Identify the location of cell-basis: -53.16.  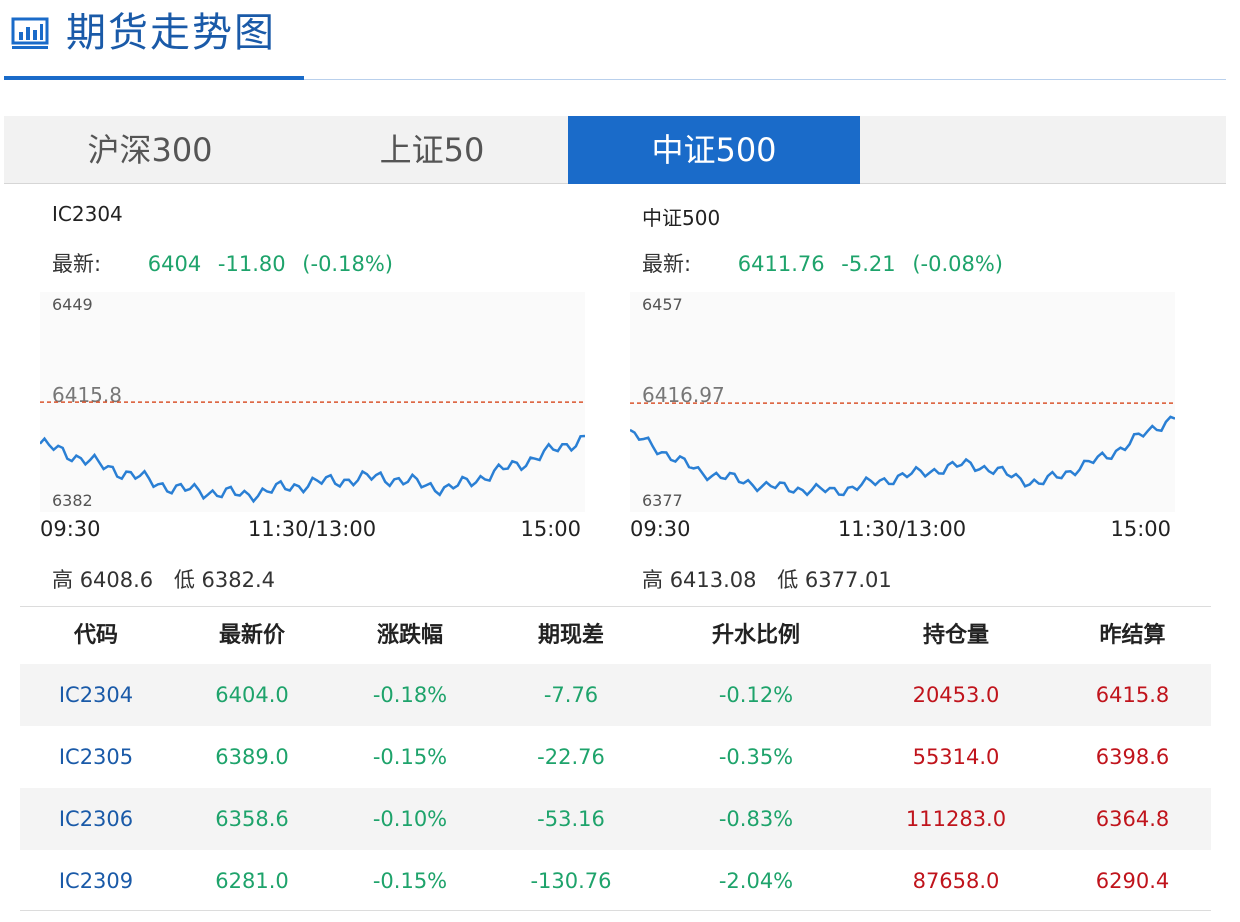
(571, 819).